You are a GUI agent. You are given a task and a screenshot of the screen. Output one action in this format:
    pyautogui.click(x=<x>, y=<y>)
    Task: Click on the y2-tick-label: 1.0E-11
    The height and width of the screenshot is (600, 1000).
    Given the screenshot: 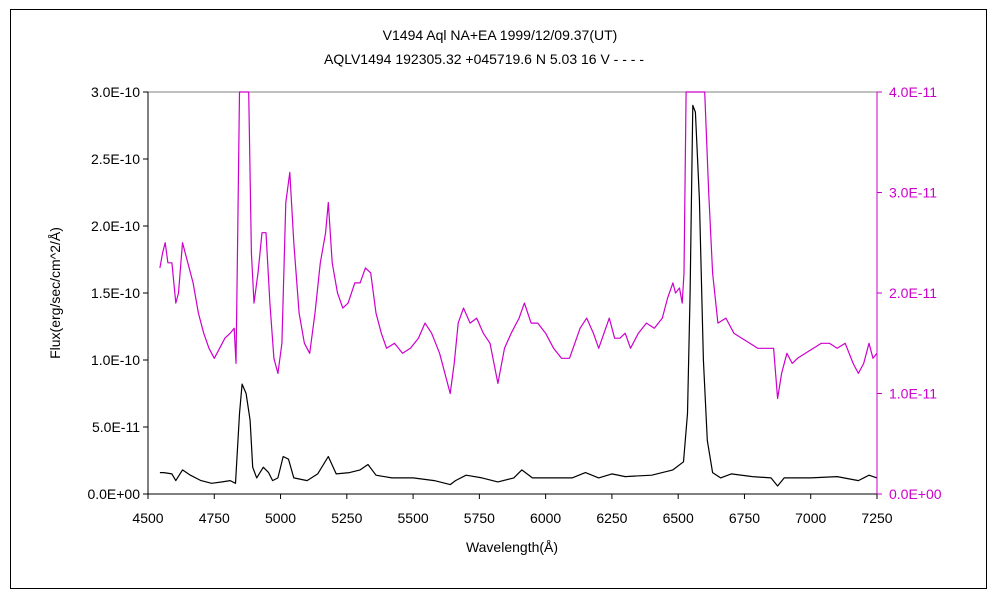 What is the action you would take?
    pyautogui.click(x=913, y=394)
    